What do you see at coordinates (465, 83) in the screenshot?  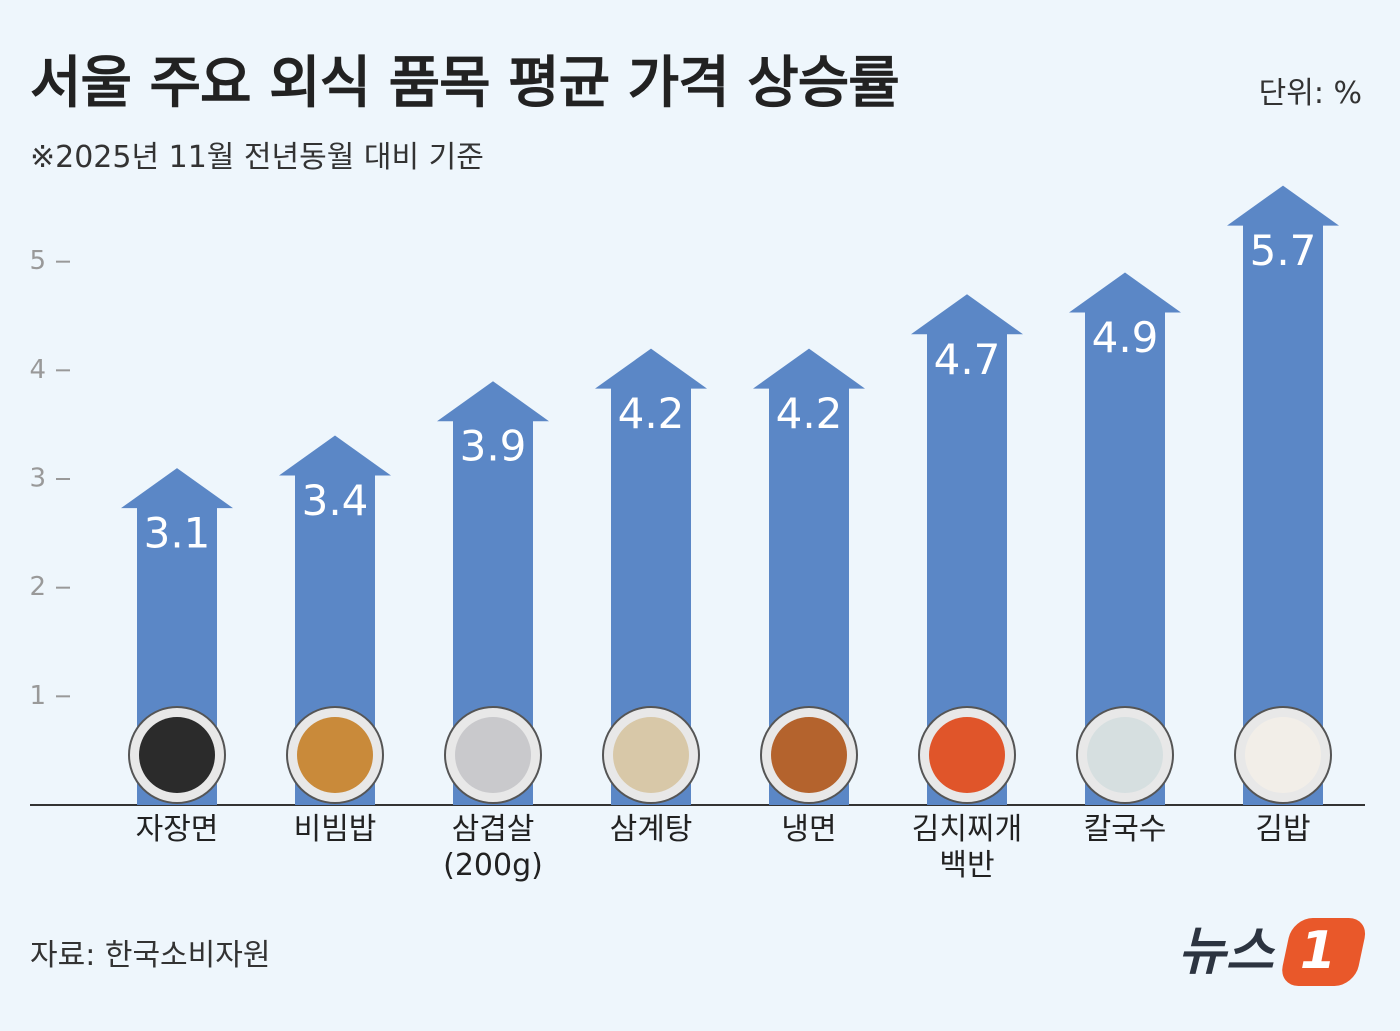 I see `chart-title: 서울 주요 외식 품목 평균 가격 상승률` at bounding box center [465, 83].